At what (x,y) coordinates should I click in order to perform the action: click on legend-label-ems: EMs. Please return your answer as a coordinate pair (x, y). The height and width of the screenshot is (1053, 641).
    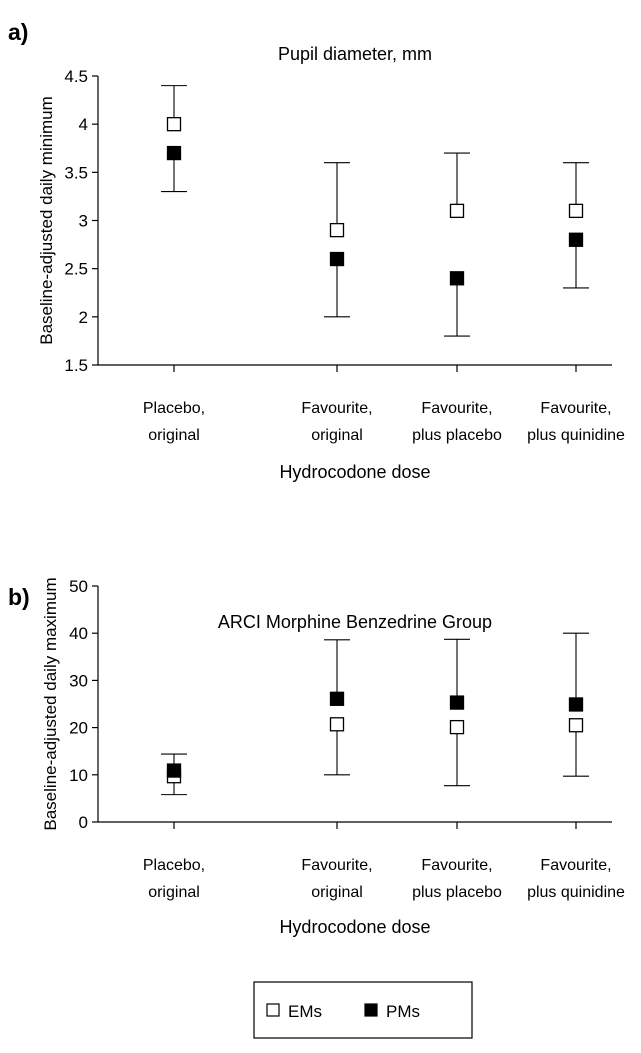
    Looking at the image, I should click on (305, 1011).